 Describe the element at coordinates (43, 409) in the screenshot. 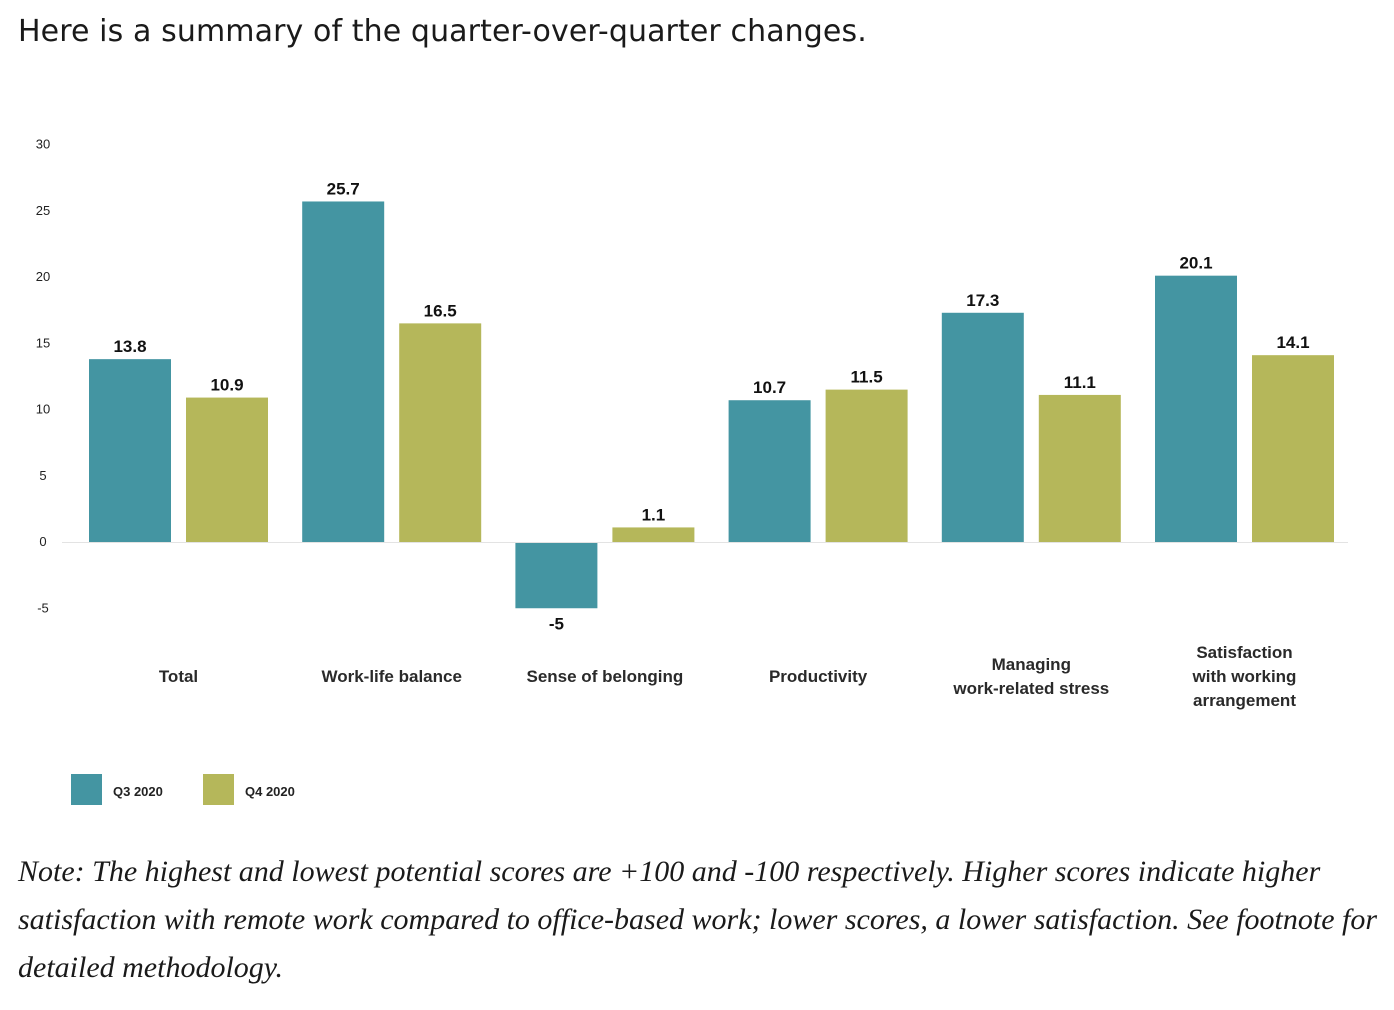

I see `y-tick-label: 10` at that location.